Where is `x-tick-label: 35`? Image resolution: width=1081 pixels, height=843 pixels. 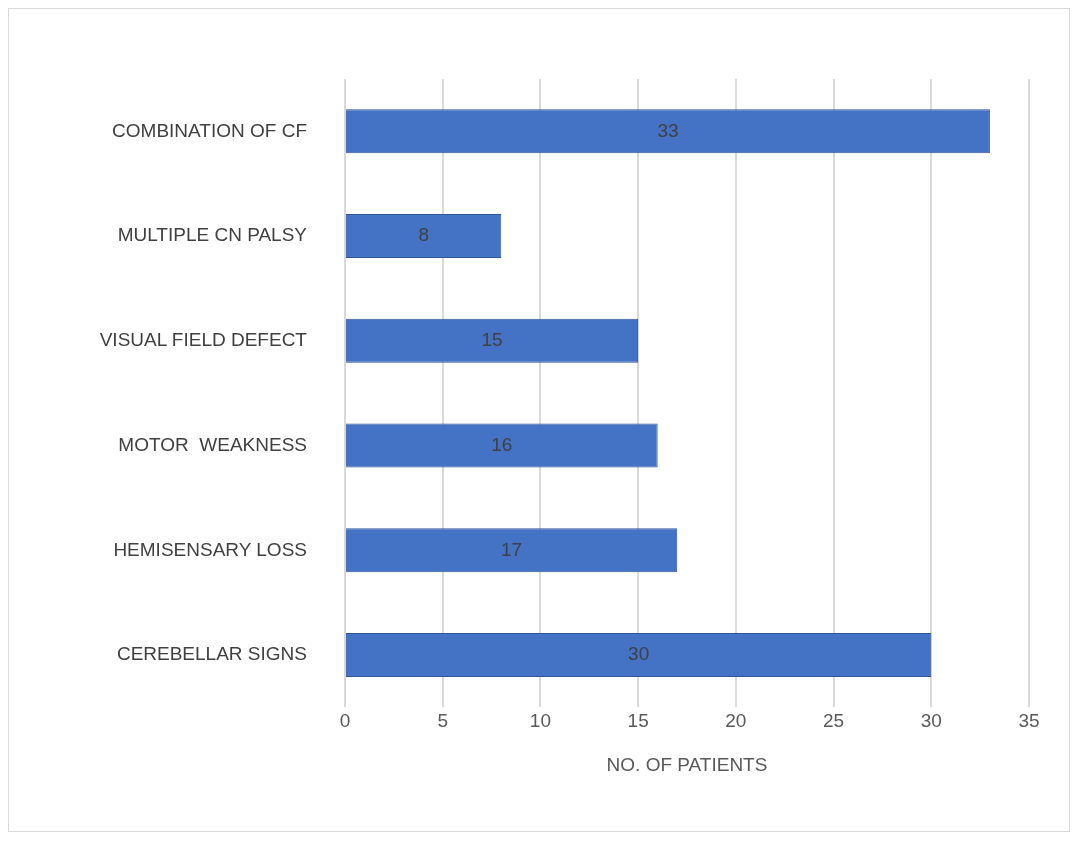
x-tick-label: 35 is located at coordinates (1029, 721).